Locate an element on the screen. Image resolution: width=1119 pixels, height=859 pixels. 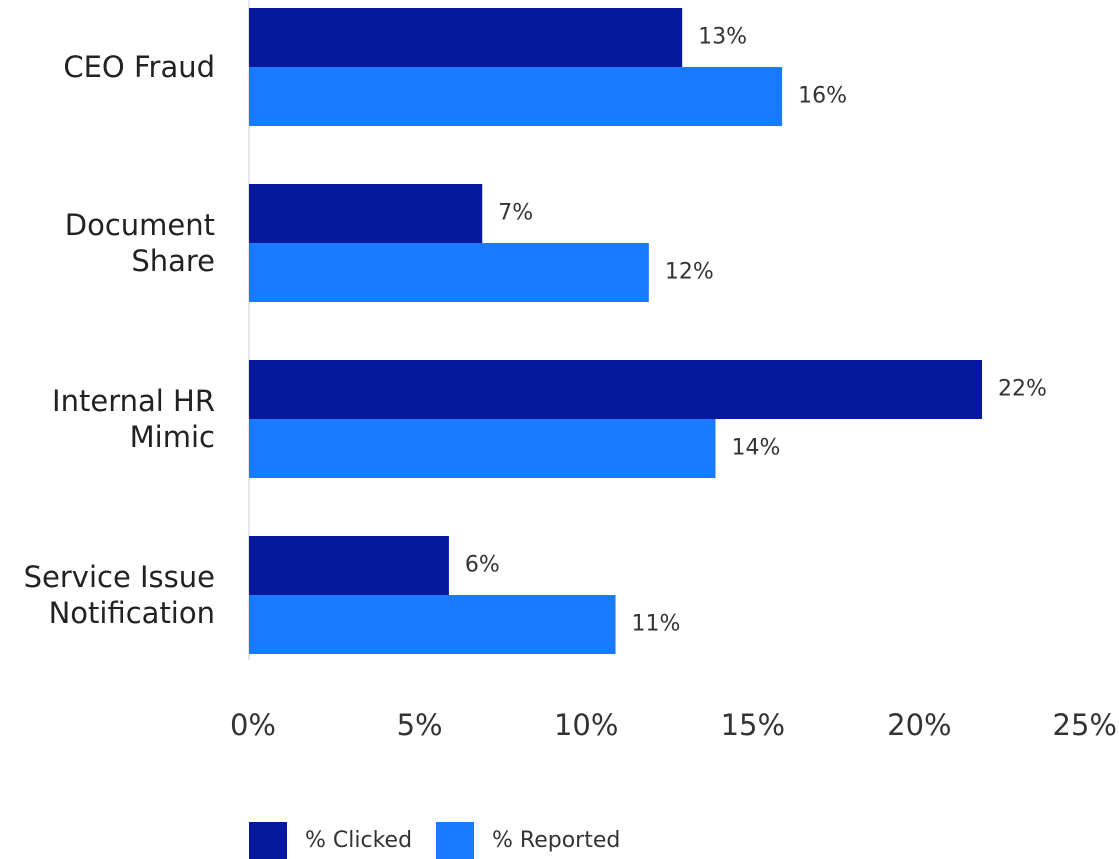
data-label: 16% is located at coordinates (822, 96).